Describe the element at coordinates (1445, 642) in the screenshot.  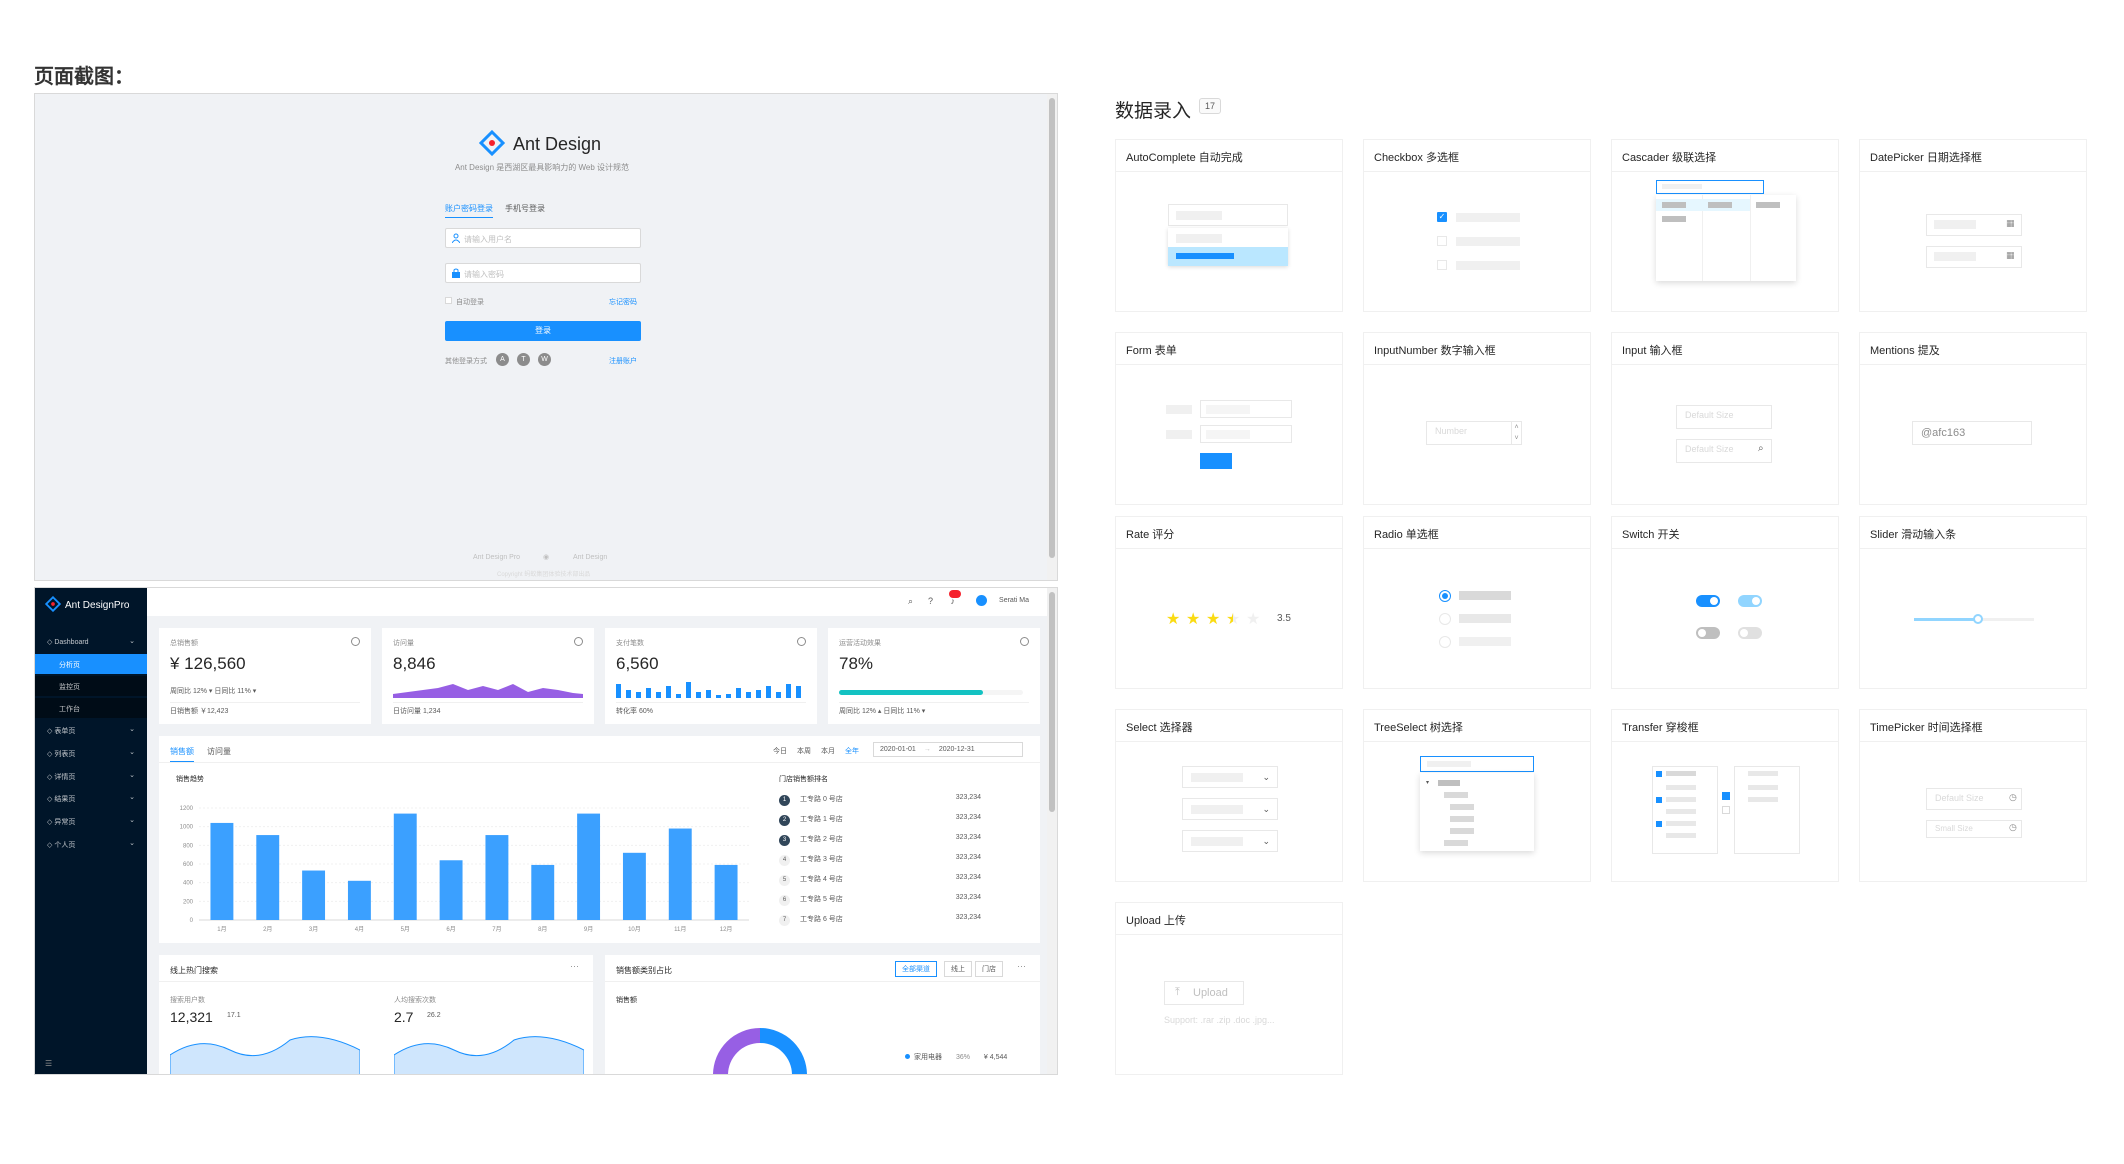
I see `radio-unchecked` at that location.